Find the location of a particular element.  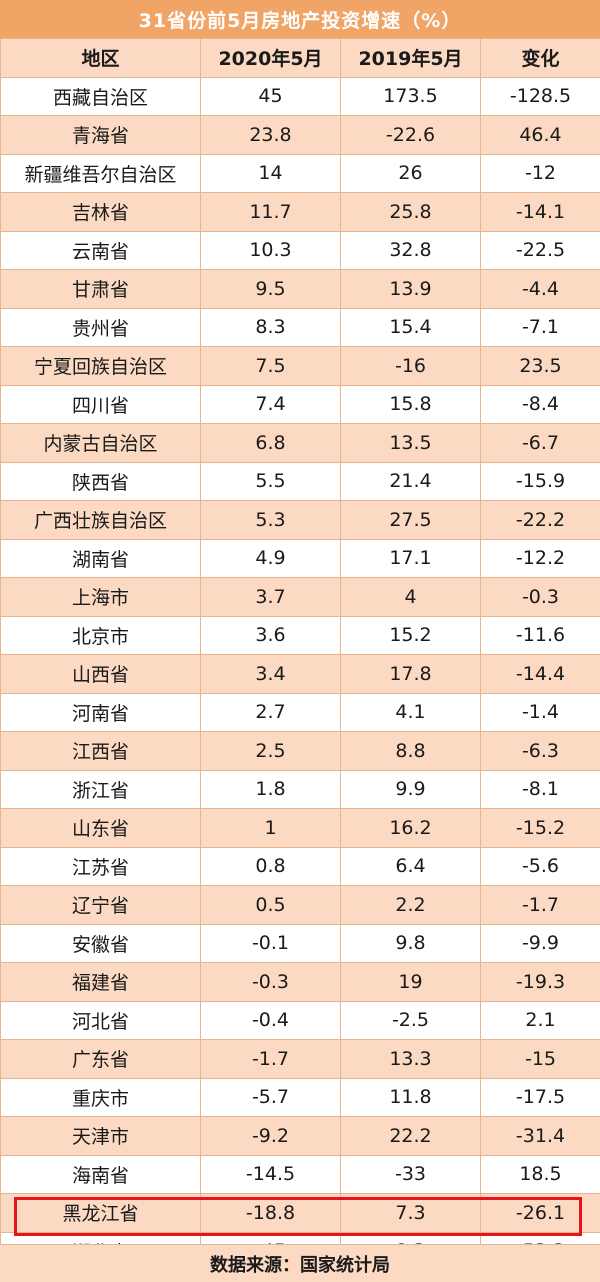

cell-2019-may: 11.8 is located at coordinates (411, 1097).